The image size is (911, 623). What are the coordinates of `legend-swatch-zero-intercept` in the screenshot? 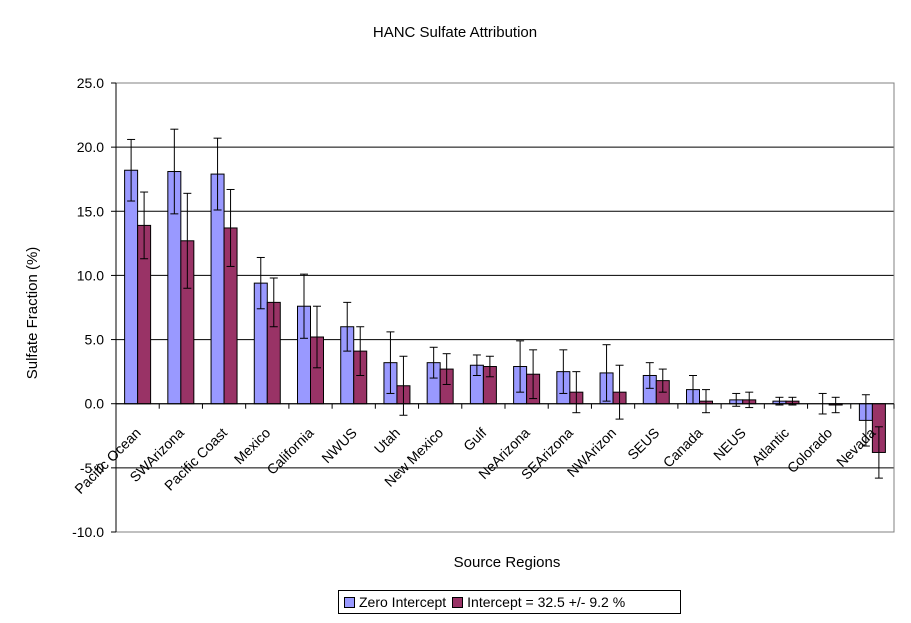 It's located at (349, 602).